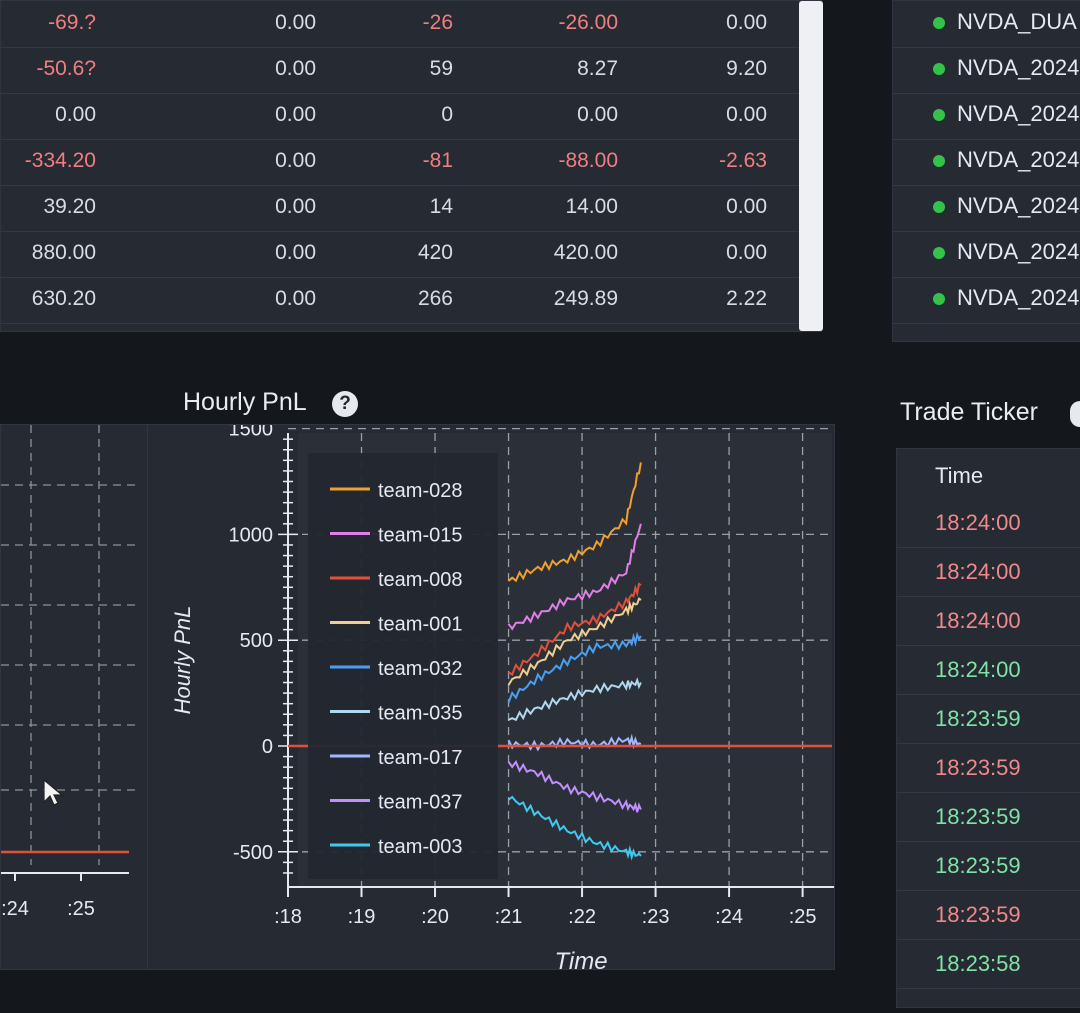 Image resolution: width=1080 pixels, height=1013 pixels. What do you see at coordinates (253, 853) in the screenshot?
I see `y-tick-label: -500` at bounding box center [253, 853].